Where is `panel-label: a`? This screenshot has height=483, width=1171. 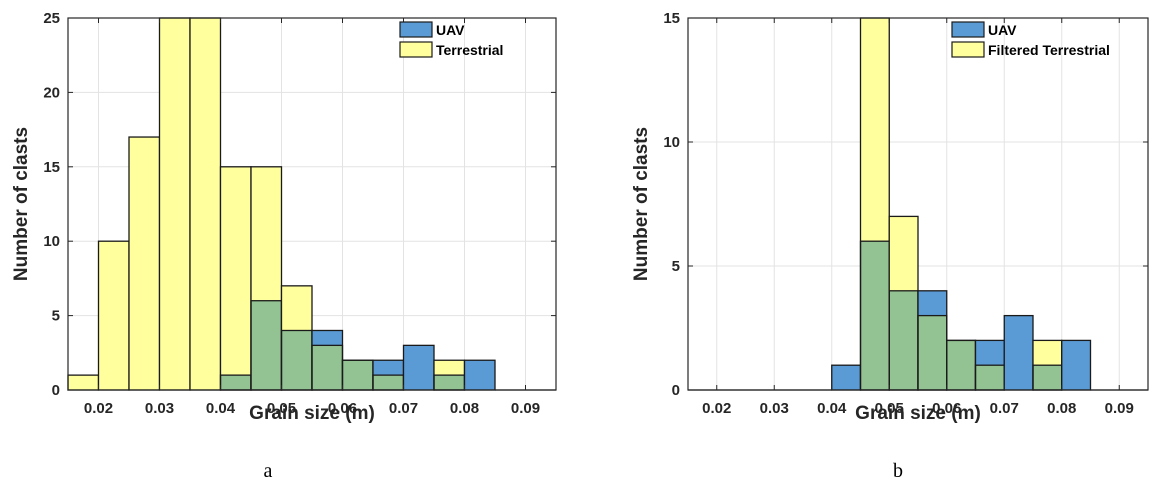 panel-label: a is located at coordinates (268, 471).